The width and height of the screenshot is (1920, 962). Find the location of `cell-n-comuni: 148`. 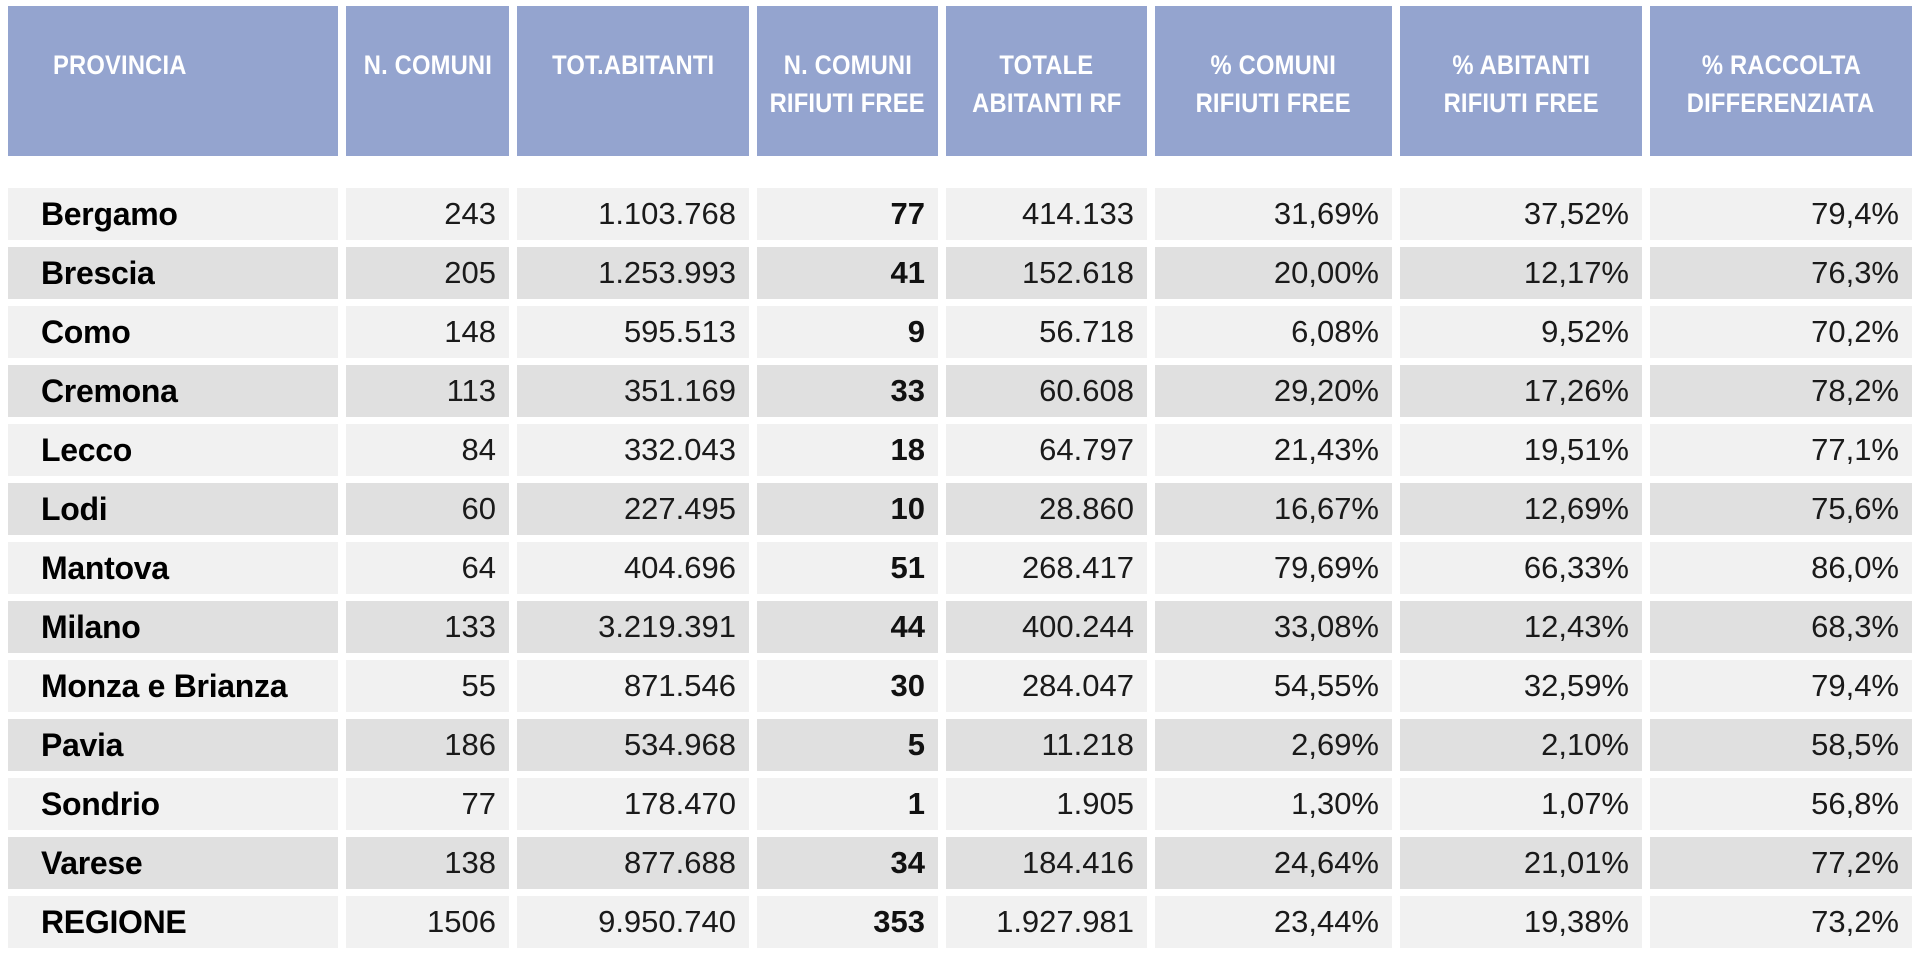

cell-n-comuni: 148 is located at coordinates (427, 332).